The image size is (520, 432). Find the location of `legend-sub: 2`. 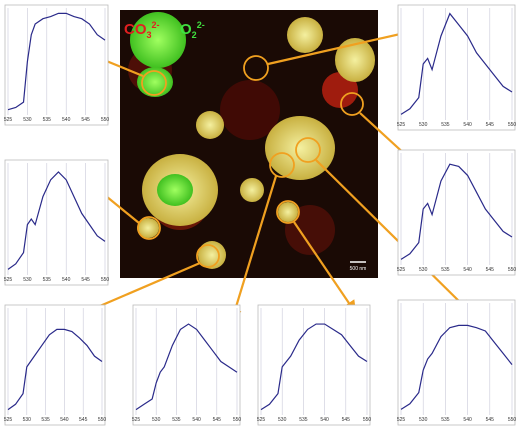

legend-sub: 2 is located at coordinates (194, 35).